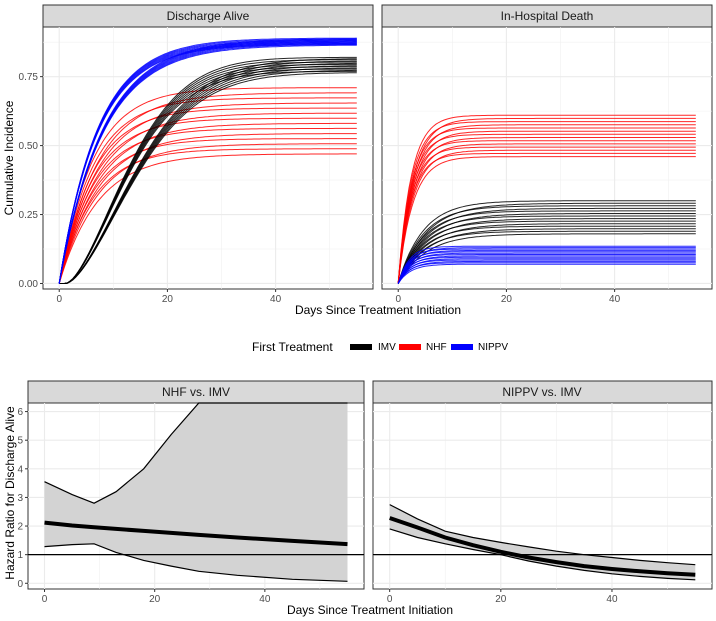  I want to click on legend-label-imv: IMV, so click(387, 347).